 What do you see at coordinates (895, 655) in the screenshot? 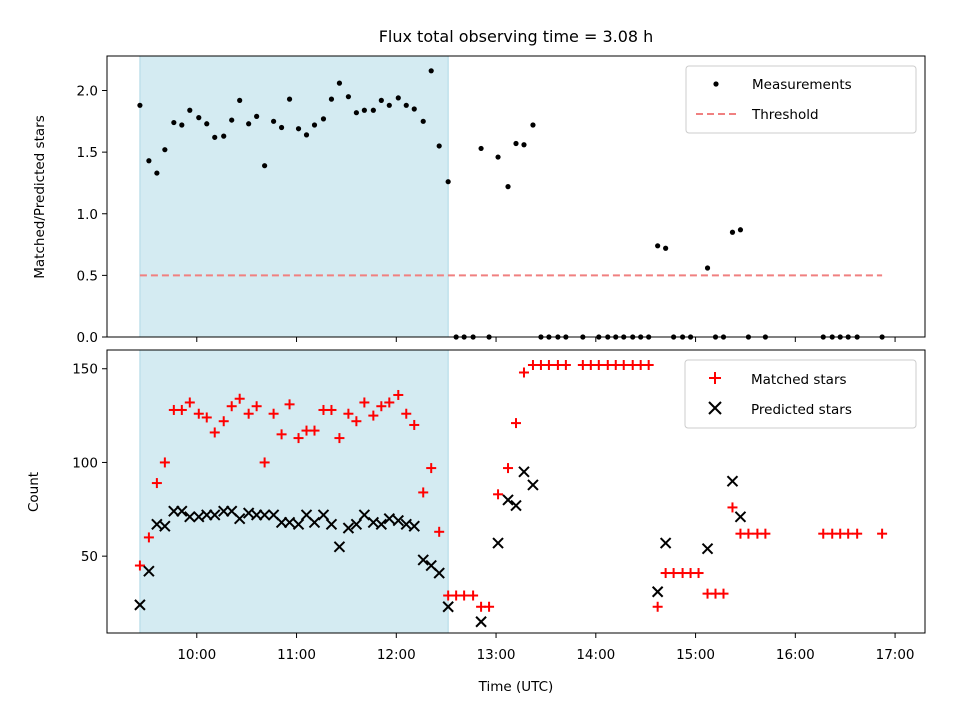
I see `x-tick-label: 17:00` at bounding box center [895, 655].